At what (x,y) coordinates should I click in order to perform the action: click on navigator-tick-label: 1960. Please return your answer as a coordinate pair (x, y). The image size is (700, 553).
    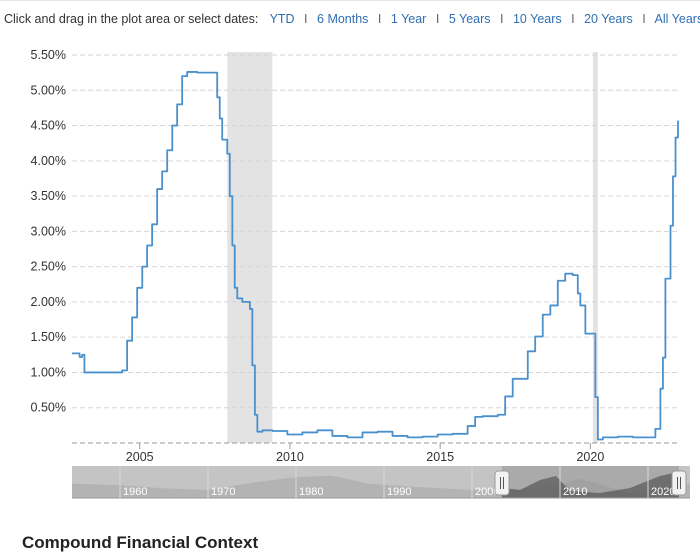
    Looking at the image, I should click on (135, 492).